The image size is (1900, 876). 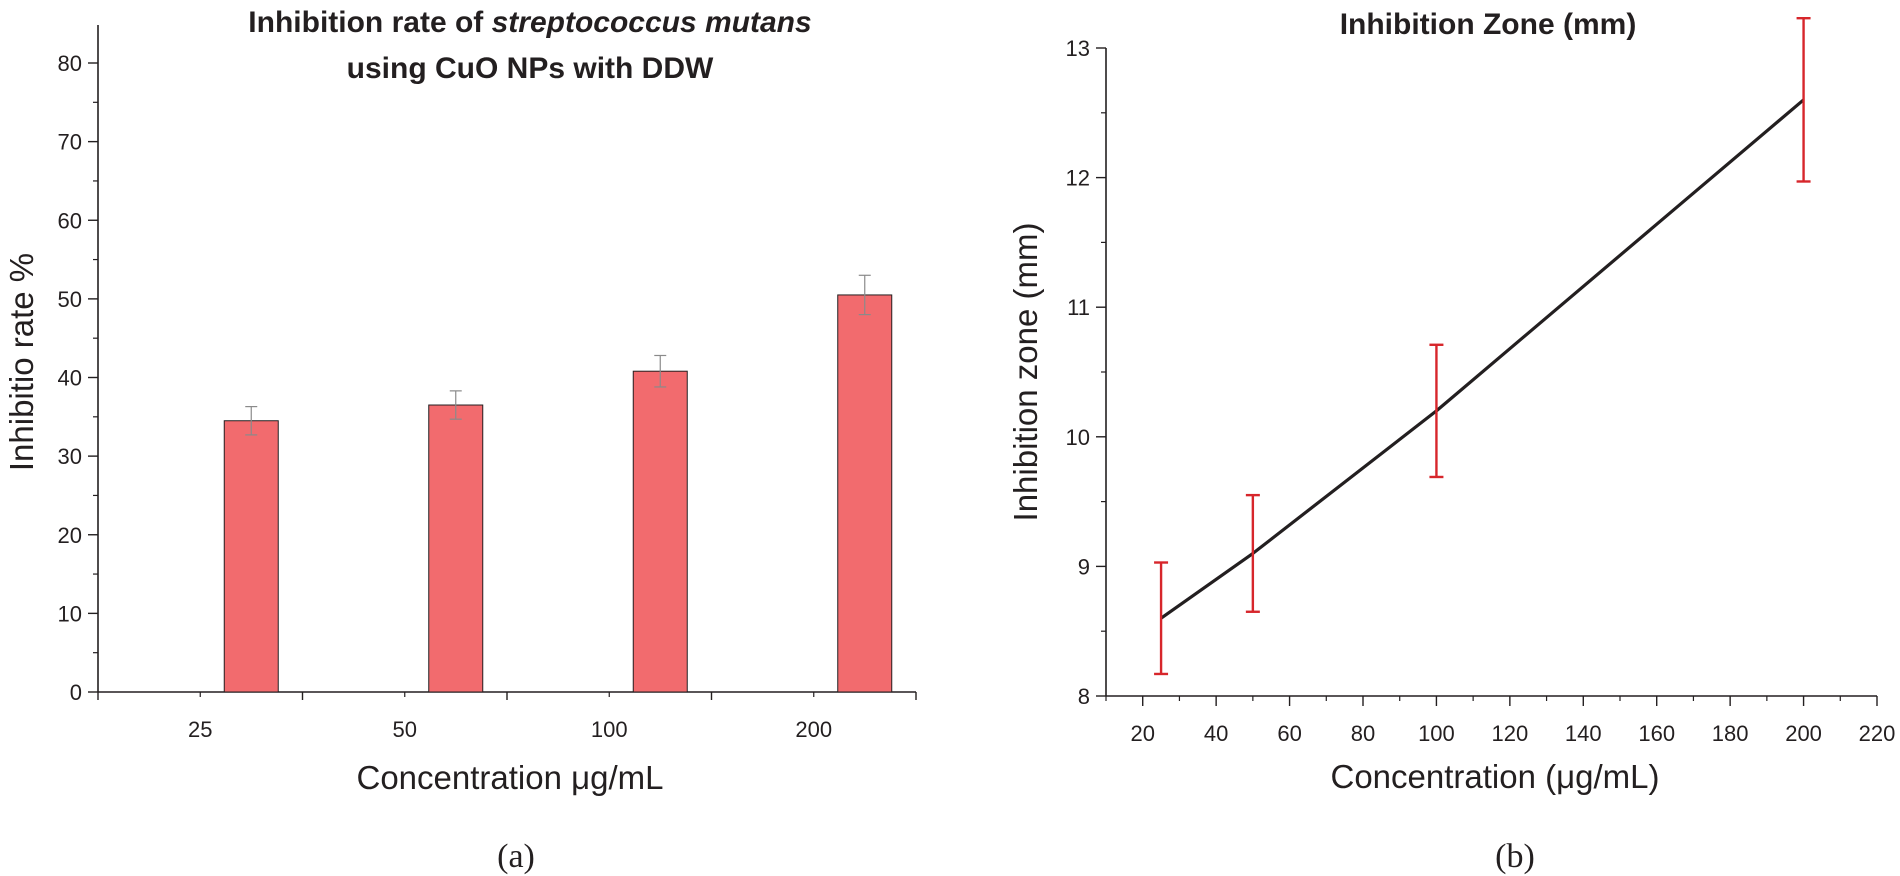 I want to click on chart-b-y-axis-title: Inhibition zone (mm), so click(x=1025, y=372).